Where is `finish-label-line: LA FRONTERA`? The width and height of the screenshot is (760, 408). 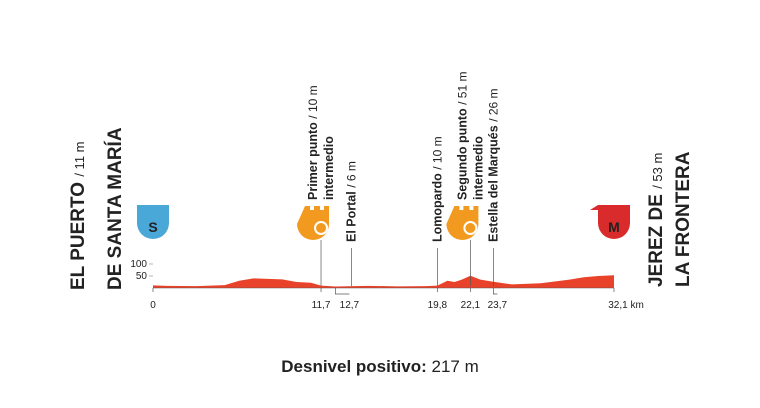
finish-label-line: LA FRONTERA is located at coordinates (683, 219).